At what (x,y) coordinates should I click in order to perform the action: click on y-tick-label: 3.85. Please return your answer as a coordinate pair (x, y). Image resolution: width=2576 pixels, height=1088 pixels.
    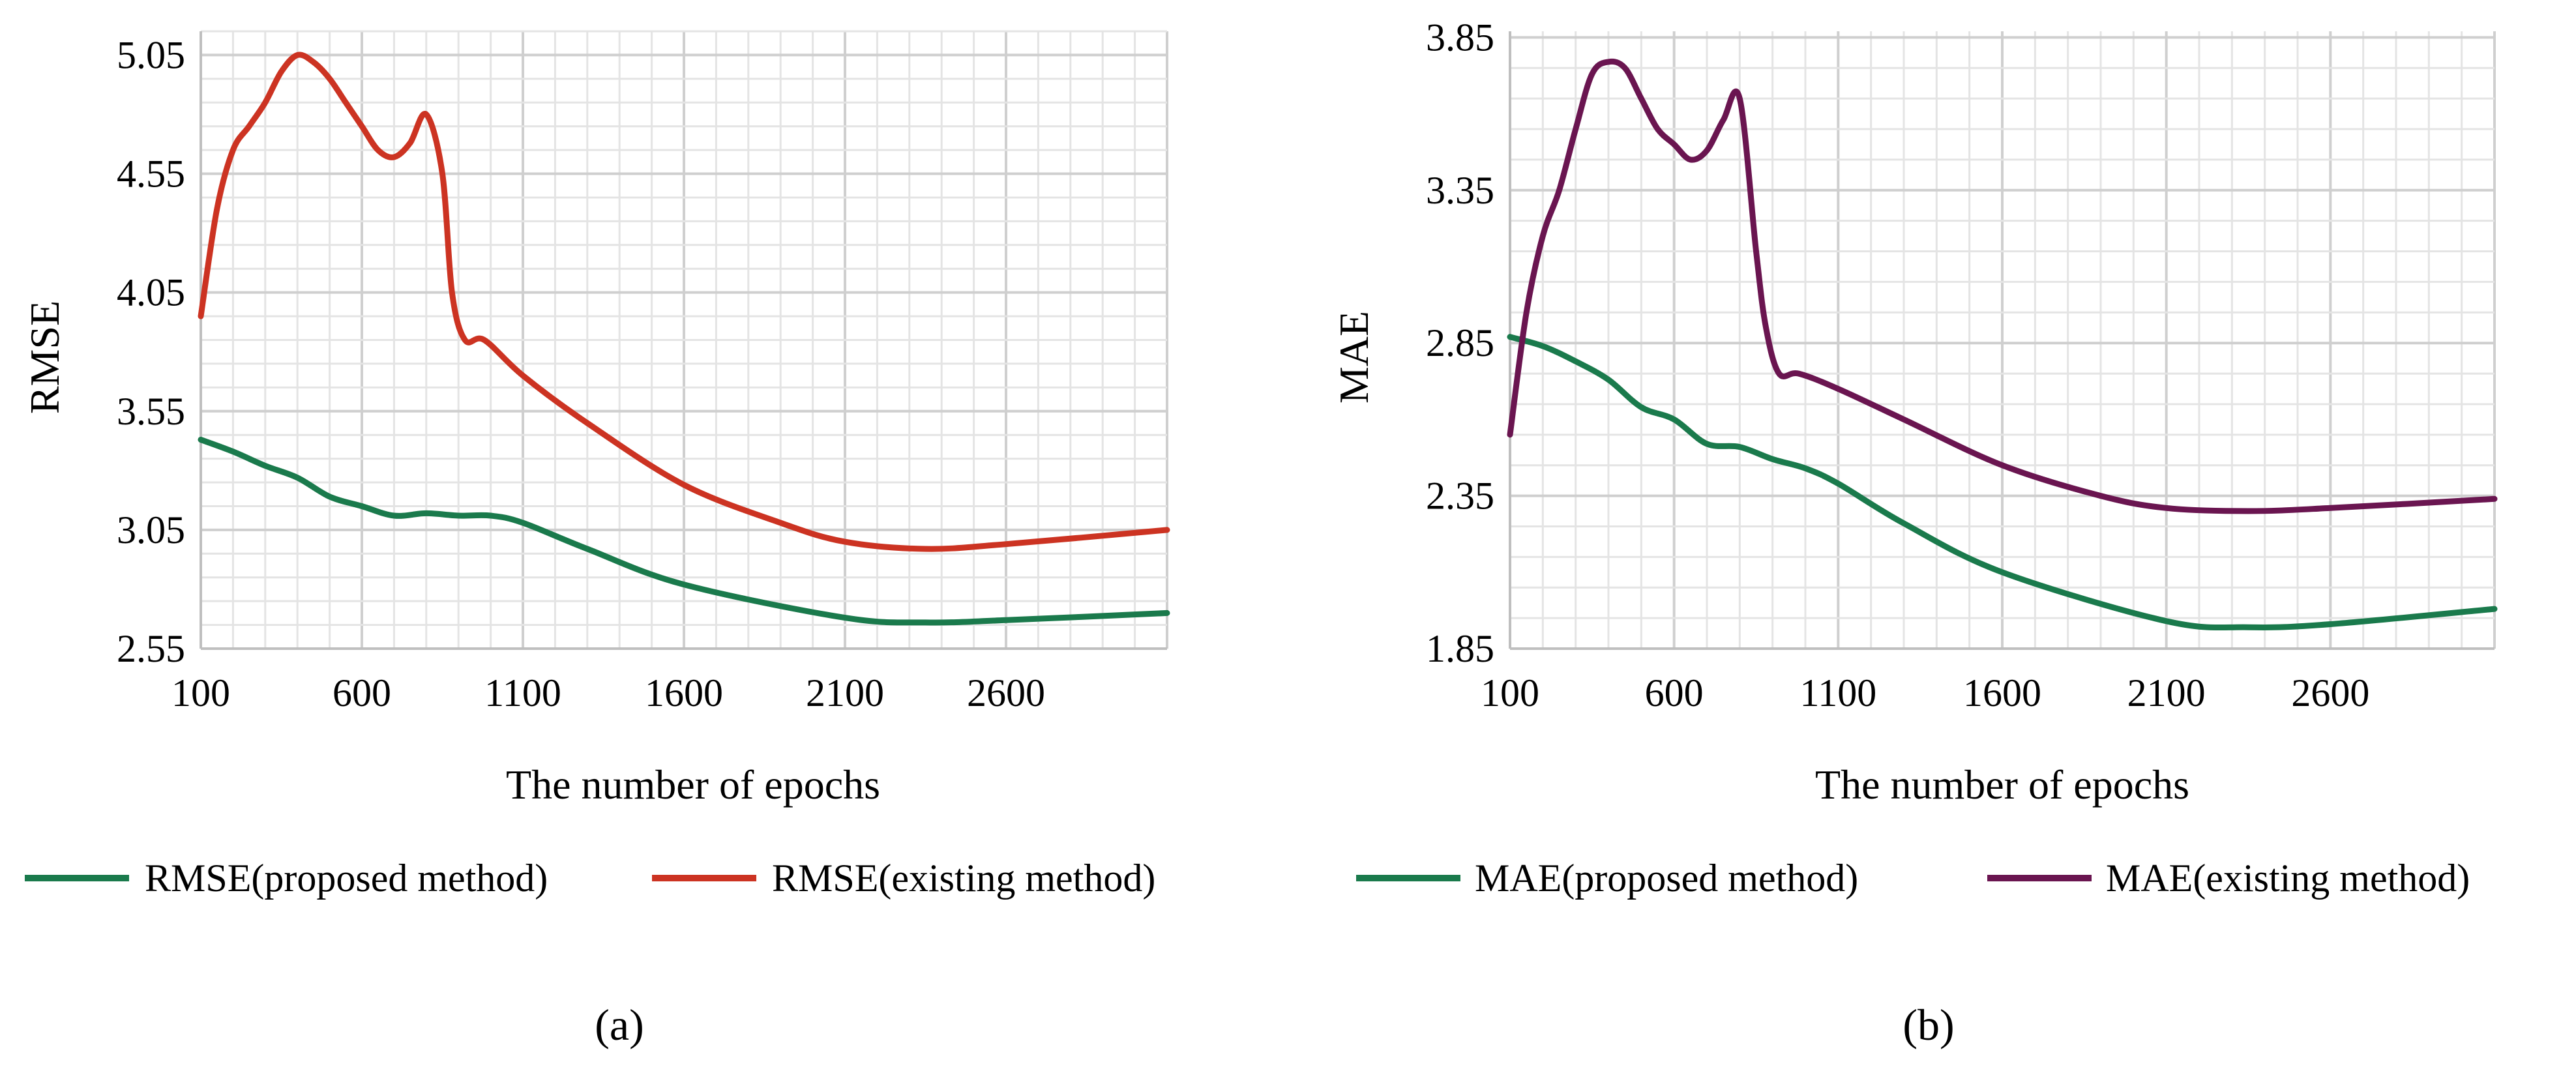
    Looking at the image, I should click on (1460, 37).